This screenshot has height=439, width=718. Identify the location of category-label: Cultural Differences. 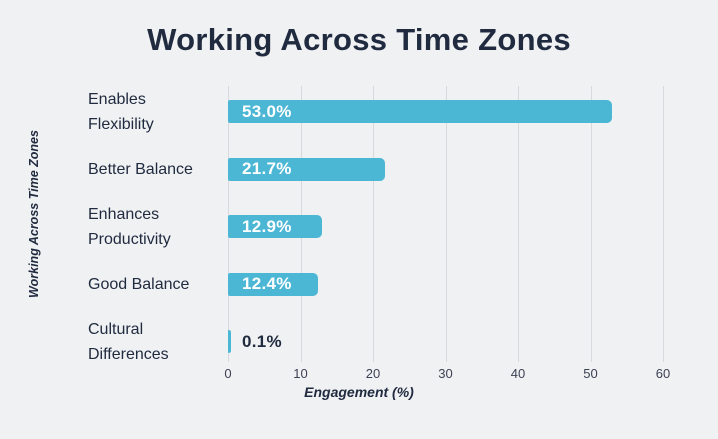
(128, 341).